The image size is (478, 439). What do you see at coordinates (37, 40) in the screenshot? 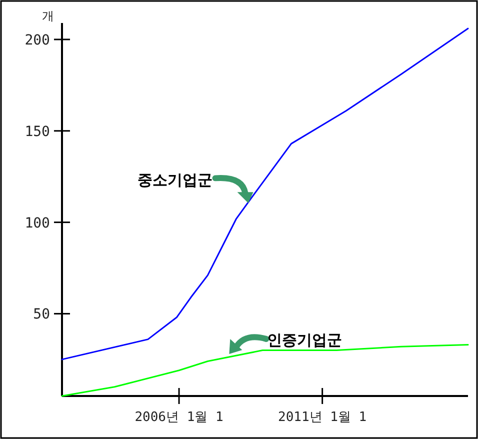
I see `y-tick-label: 200` at bounding box center [37, 40].